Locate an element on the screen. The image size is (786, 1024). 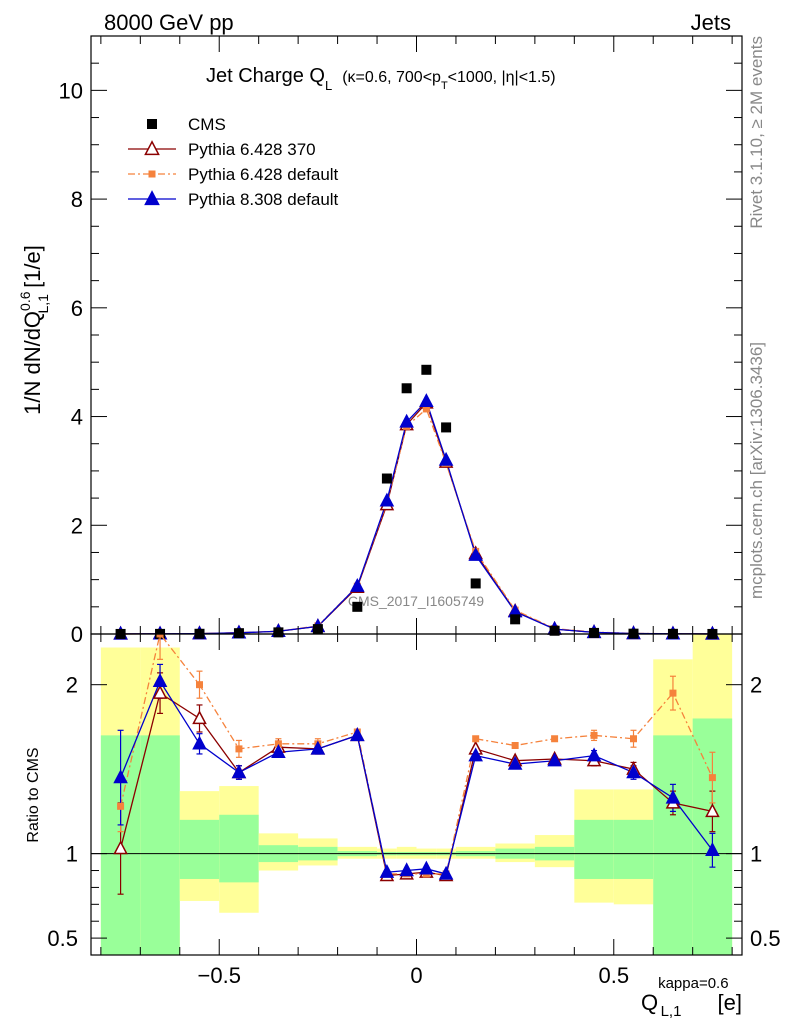
y-tick-label: 0 is located at coordinates (77, 634).